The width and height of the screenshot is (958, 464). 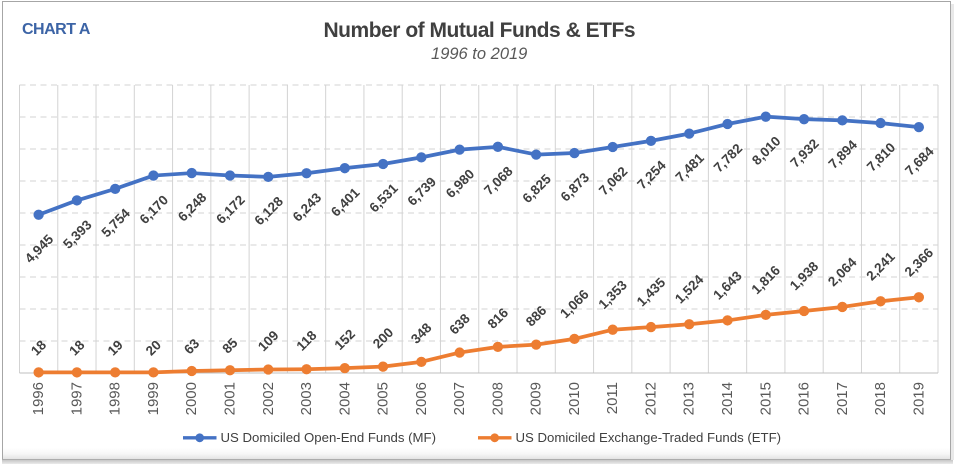 I want to click on svg-text: 2002, so click(x=268, y=398).